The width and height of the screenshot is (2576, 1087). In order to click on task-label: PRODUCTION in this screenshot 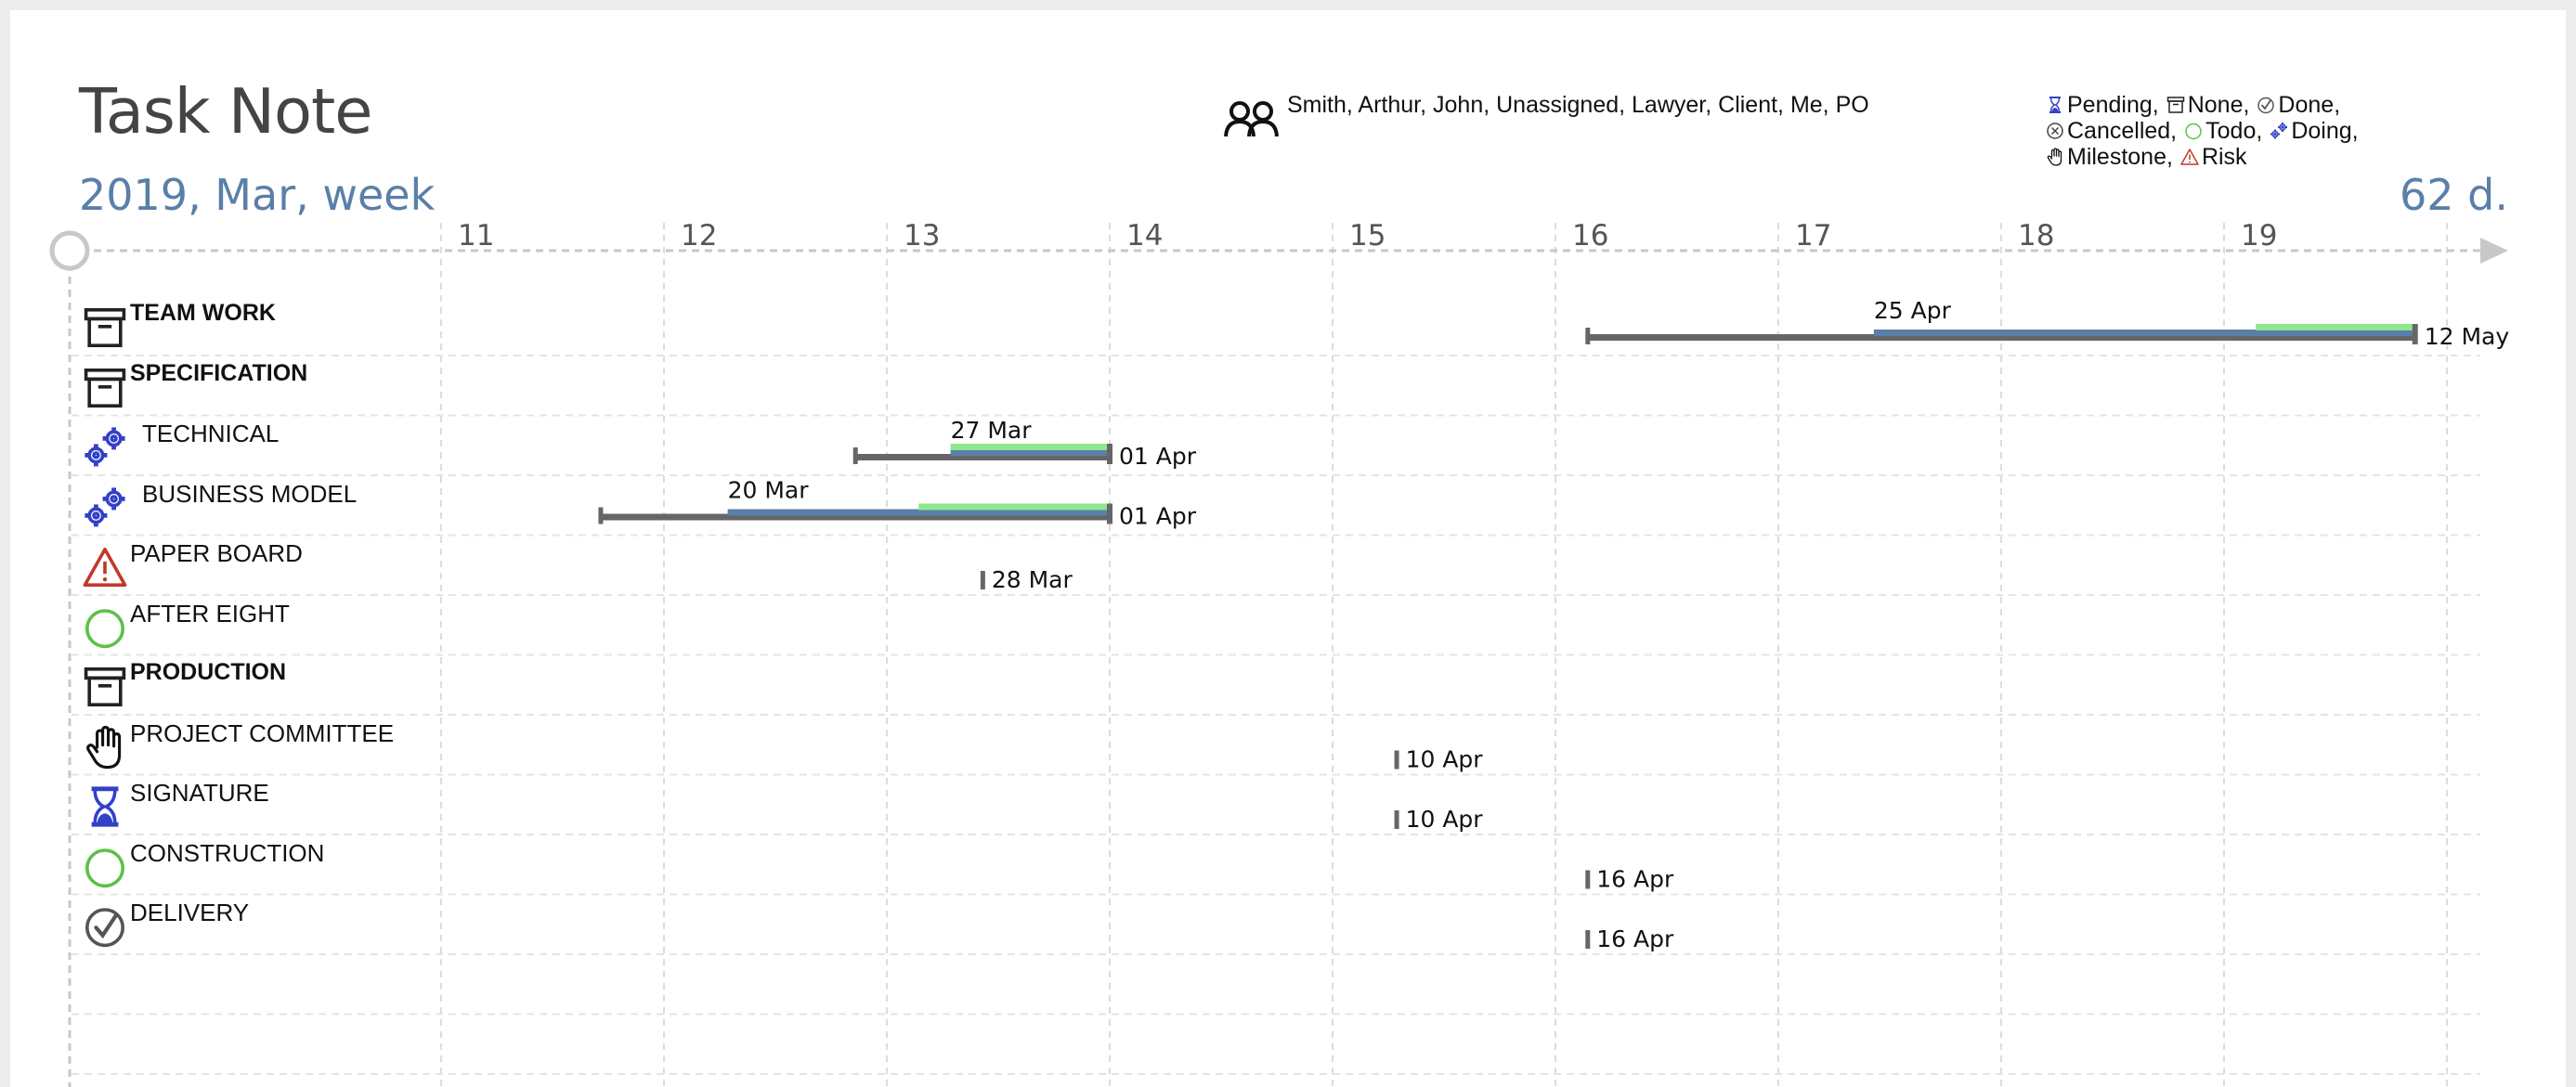, I will do `click(208, 672)`.